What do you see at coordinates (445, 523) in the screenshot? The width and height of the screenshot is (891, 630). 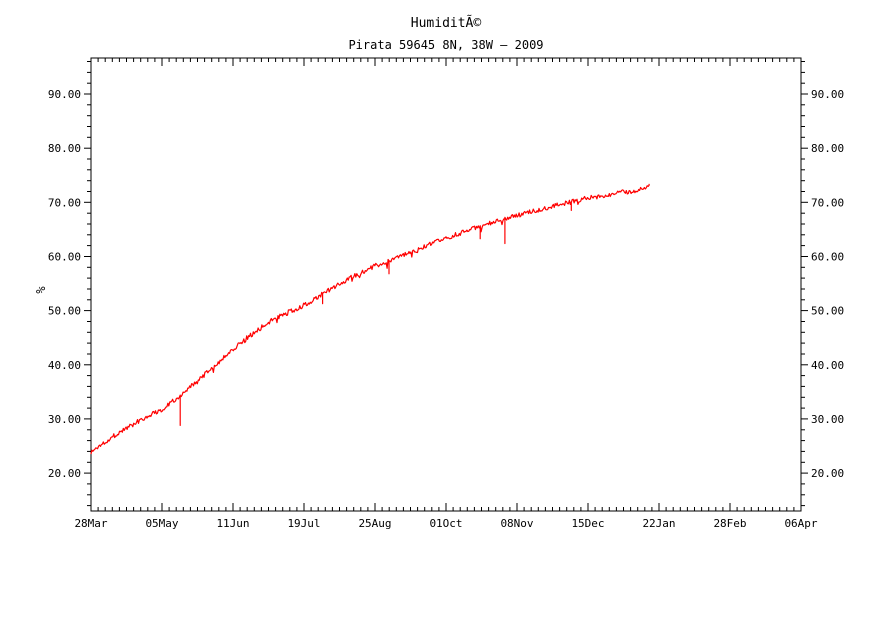 I see `x-tick-label: 01Oct` at bounding box center [445, 523].